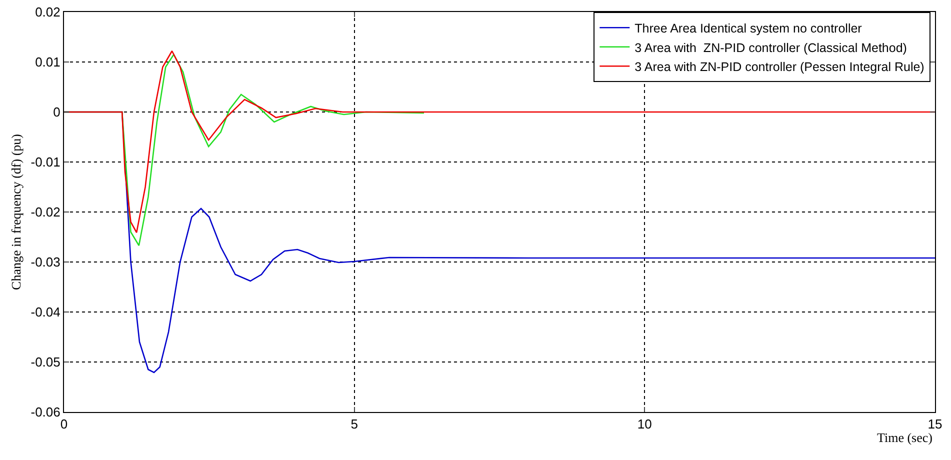 This screenshot has width=951, height=460. I want to click on legend-label: Three Area Identical system no controller, so click(748, 29).